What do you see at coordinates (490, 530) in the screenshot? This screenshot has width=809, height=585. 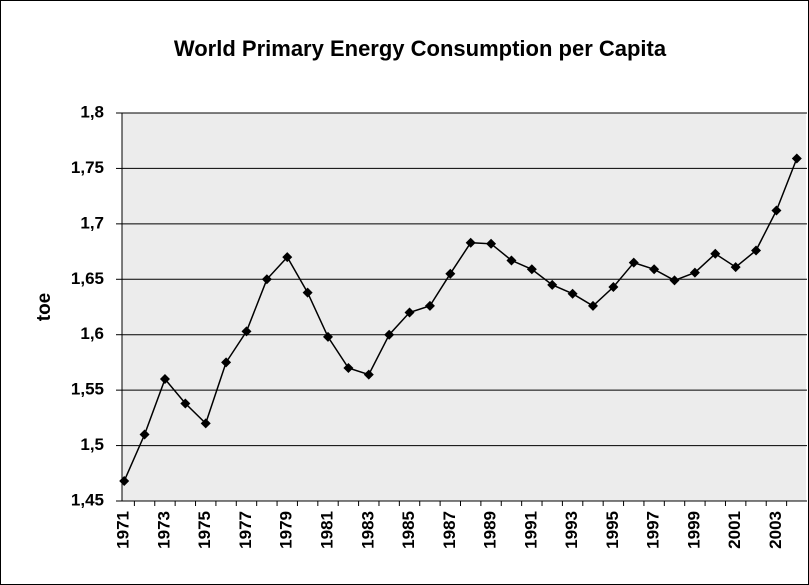 I see `x-tick-label: 1989` at bounding box center [490, 530].